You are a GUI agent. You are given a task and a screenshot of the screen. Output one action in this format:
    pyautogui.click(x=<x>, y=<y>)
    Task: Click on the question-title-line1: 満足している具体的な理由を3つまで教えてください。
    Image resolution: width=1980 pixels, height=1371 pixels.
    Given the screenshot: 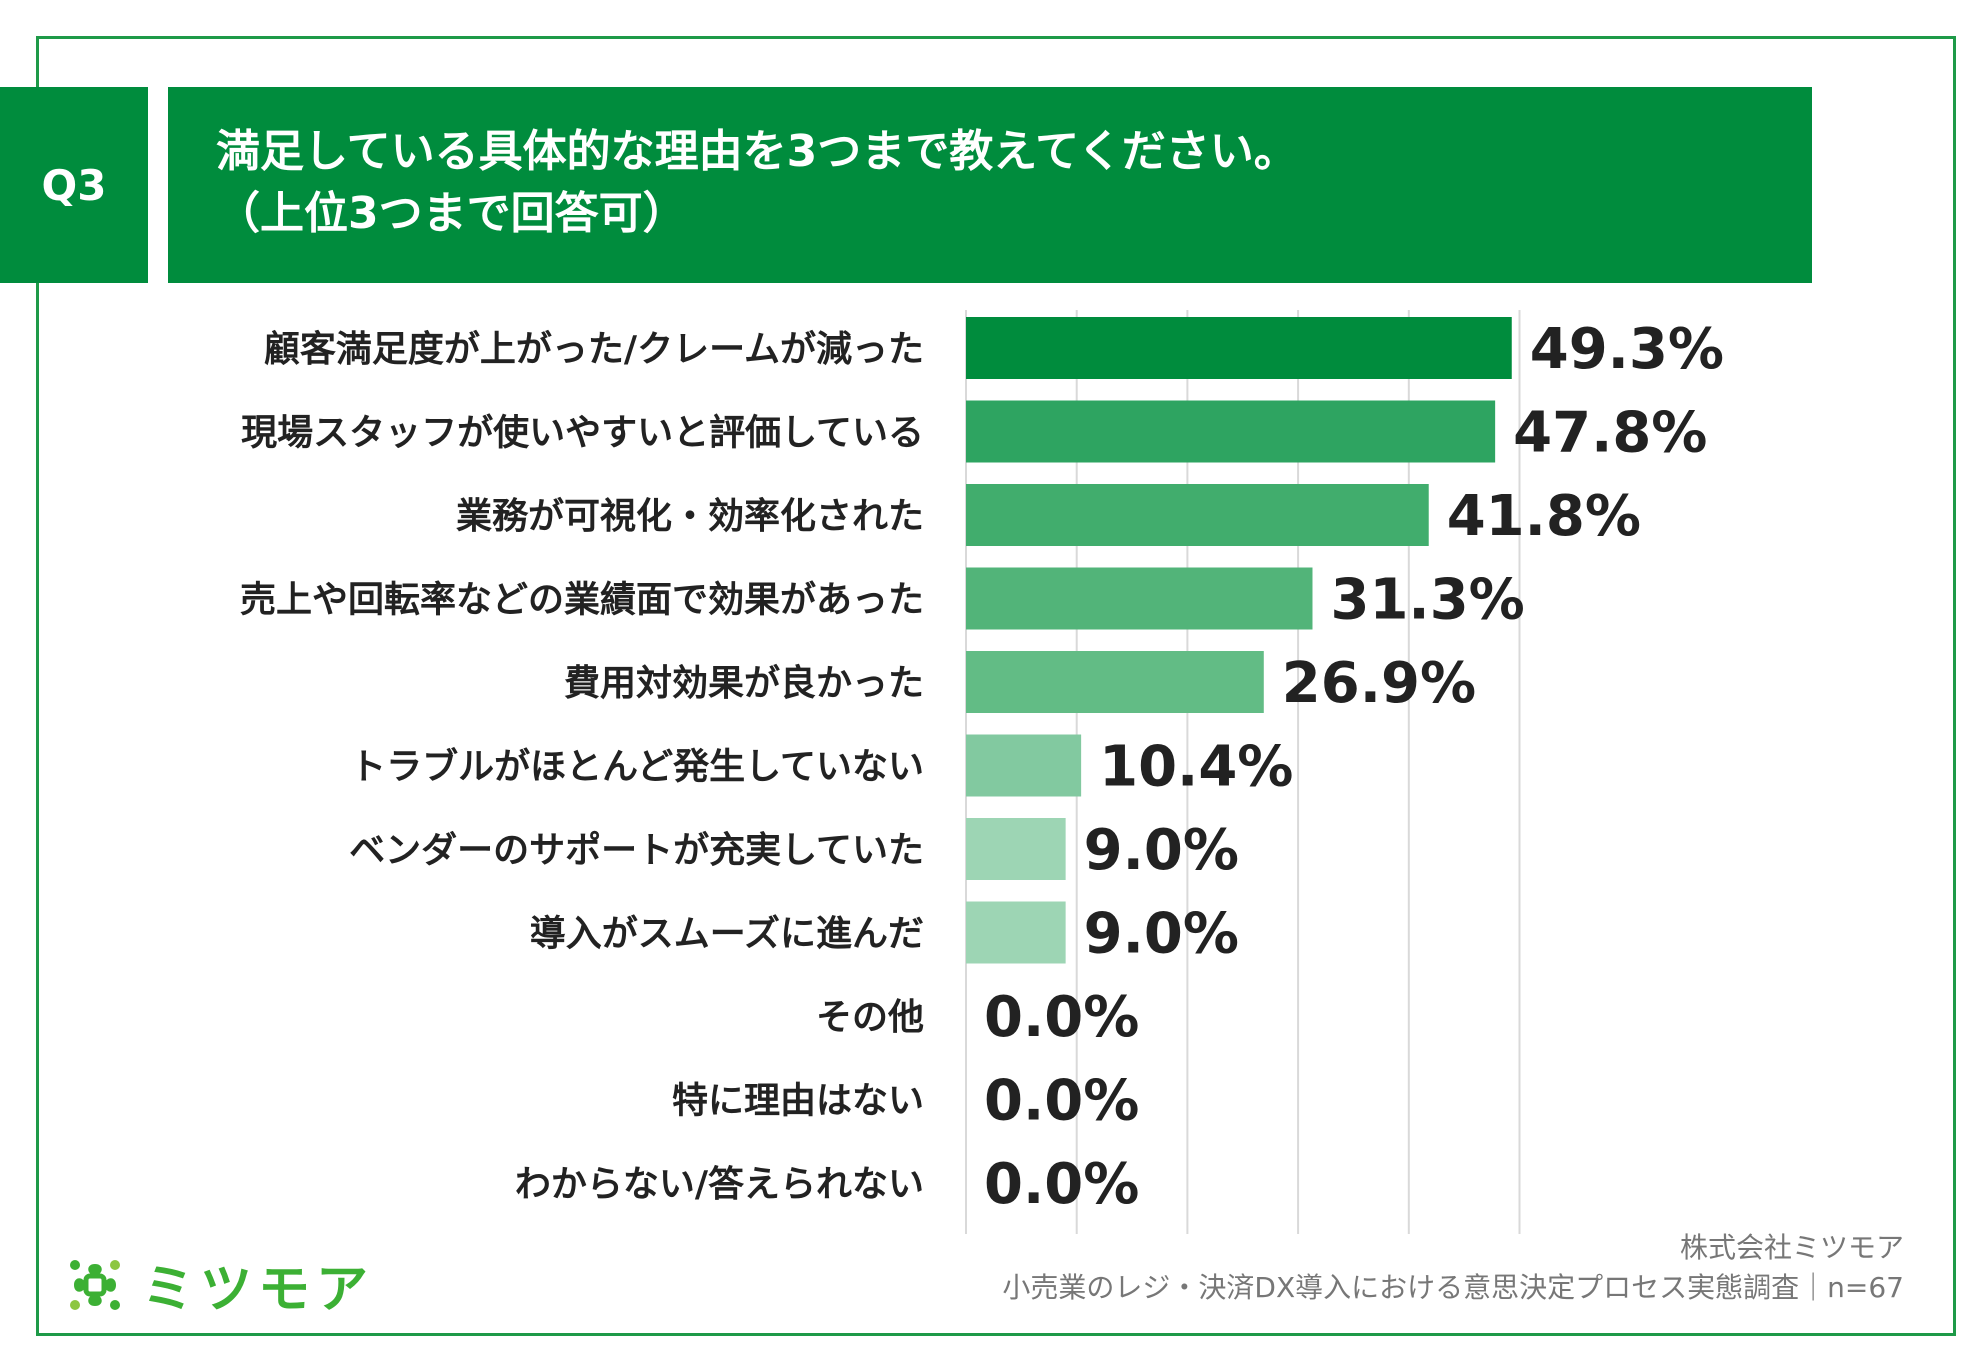 What is the action you would take?
    pyautogui.click(x=757, y=151)
    